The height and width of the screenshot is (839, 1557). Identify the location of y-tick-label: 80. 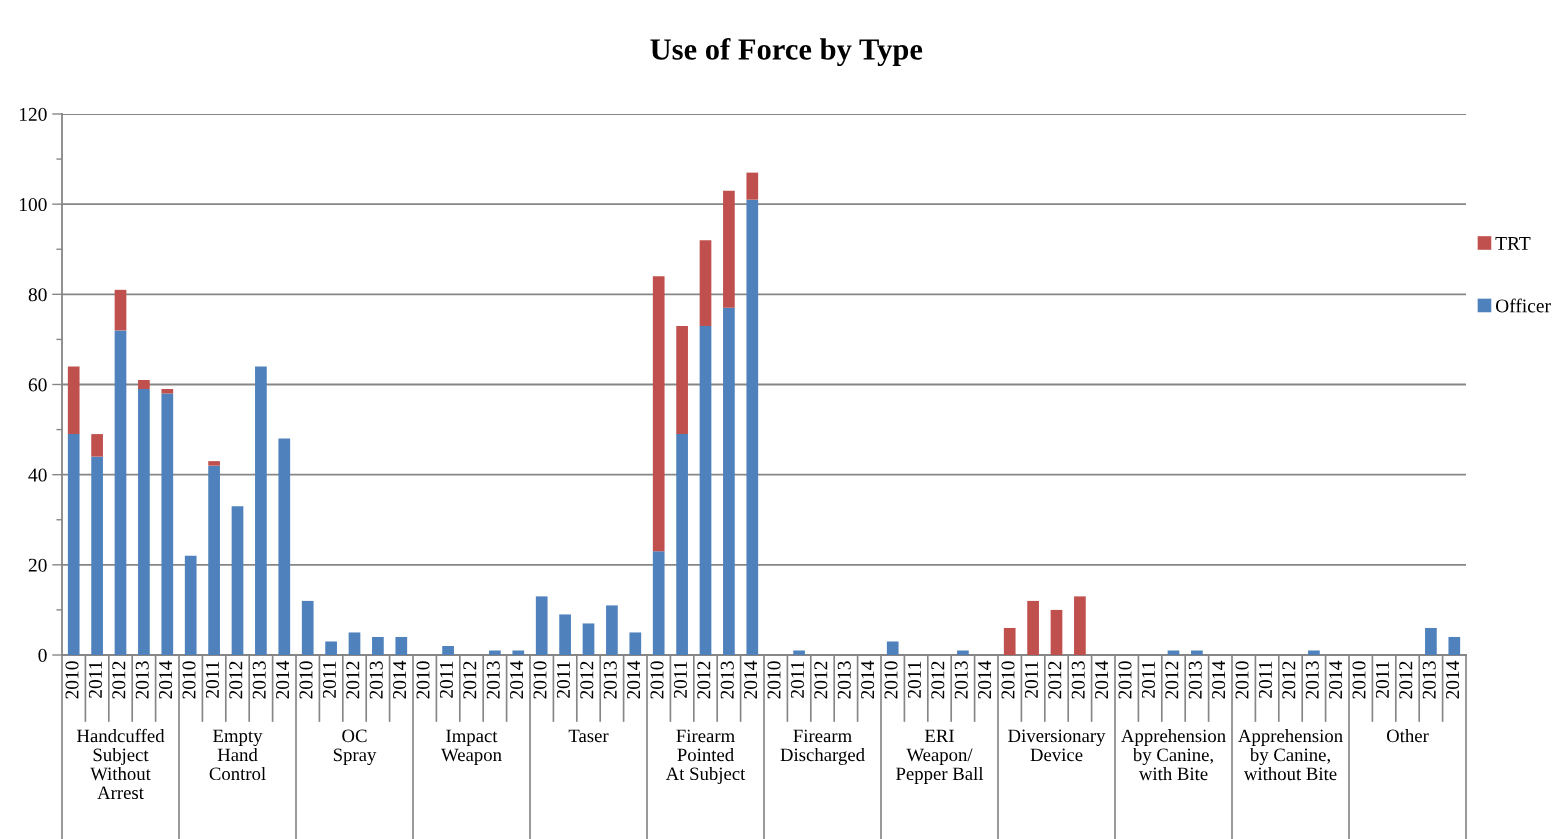
(37, 295).